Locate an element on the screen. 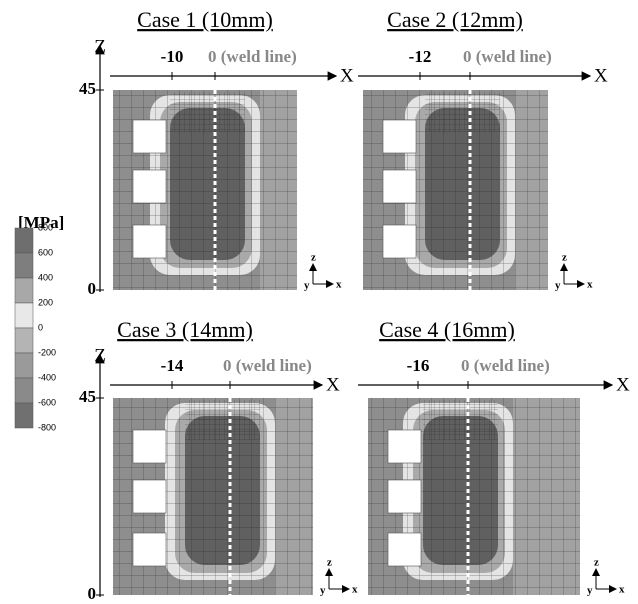  legend-label: -200 is located at coordinates (47, 352).